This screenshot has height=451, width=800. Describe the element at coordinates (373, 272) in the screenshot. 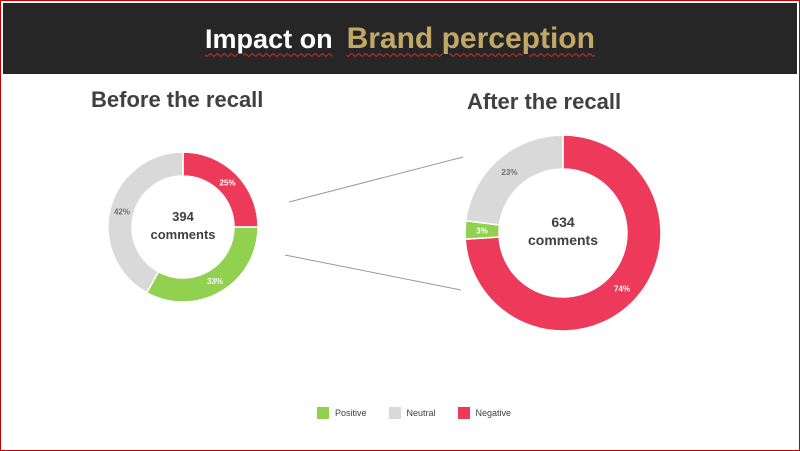

I see `connector-line-bottom` at that location.